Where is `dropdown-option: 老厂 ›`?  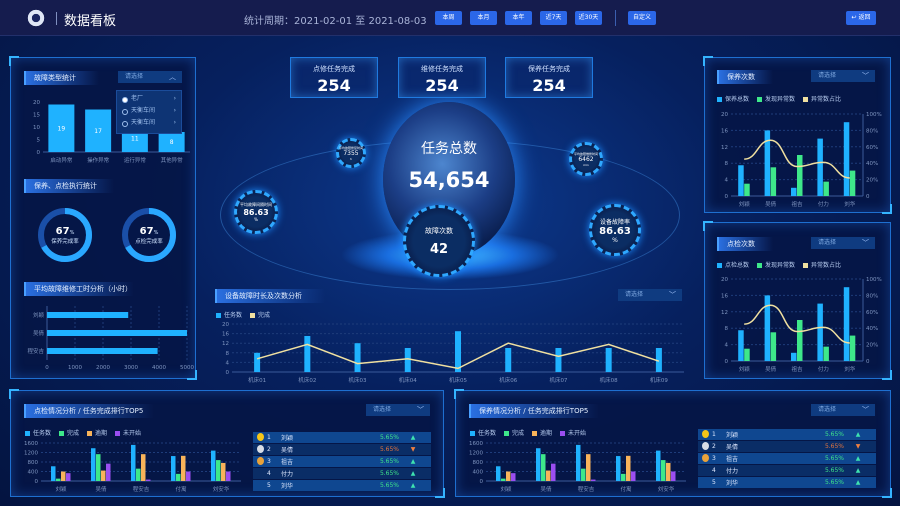
dropdown-option: 老厂 › is located at coordinates (149, 99).